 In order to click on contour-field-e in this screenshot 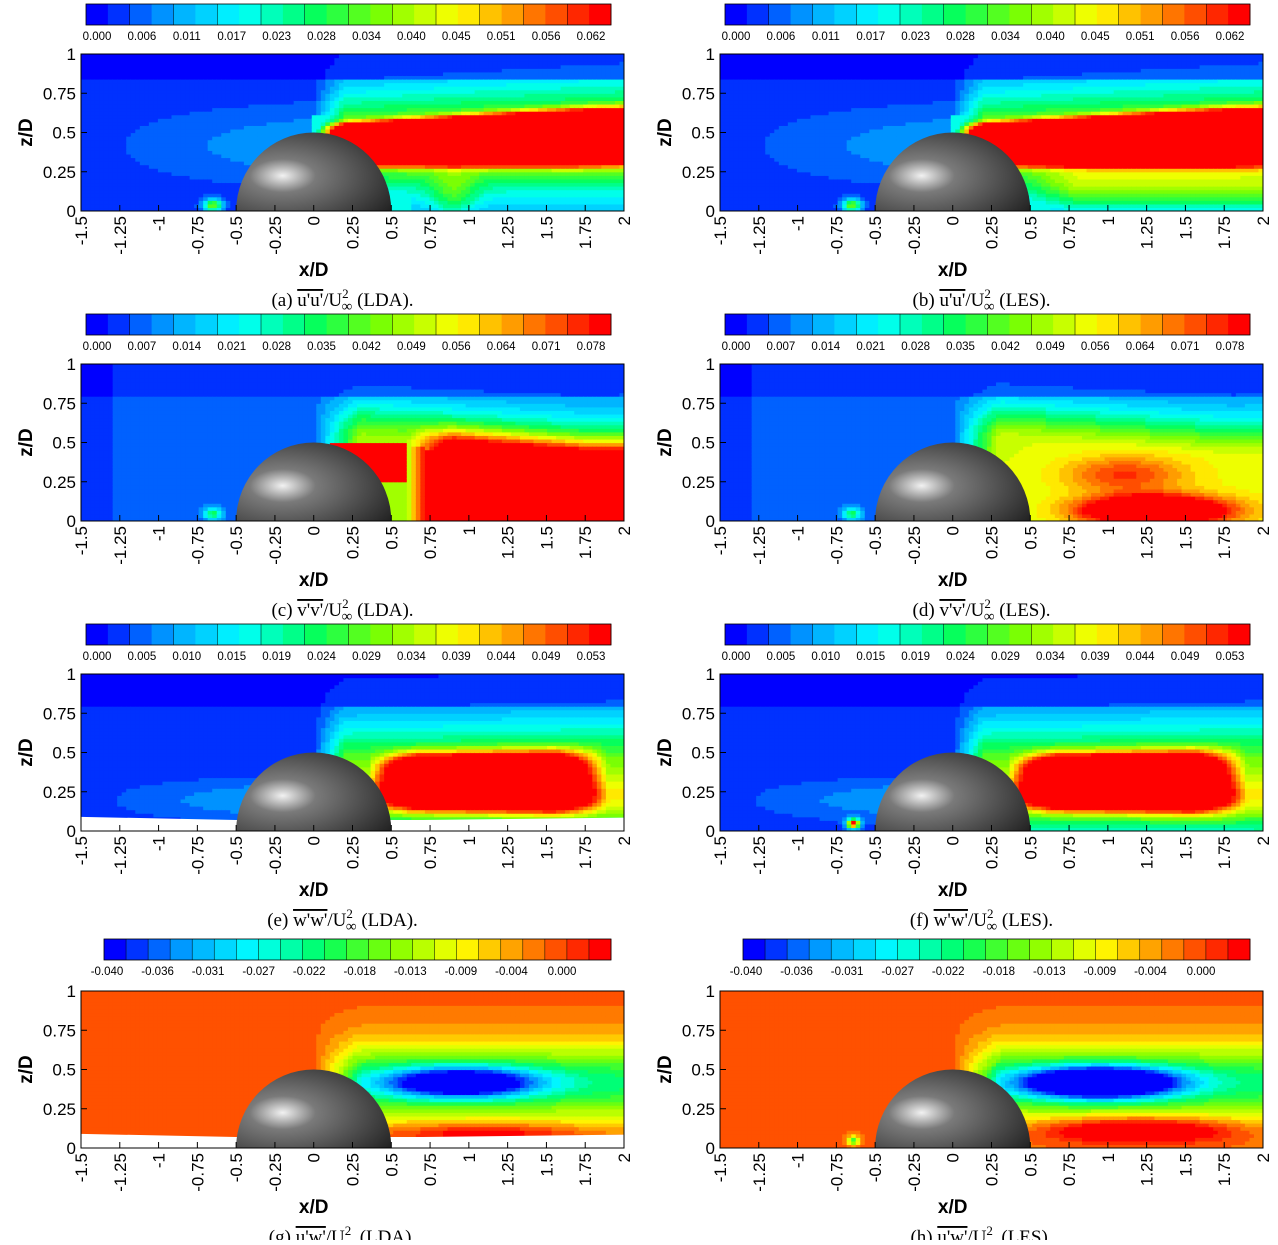, I will do `click(353, 753)`.